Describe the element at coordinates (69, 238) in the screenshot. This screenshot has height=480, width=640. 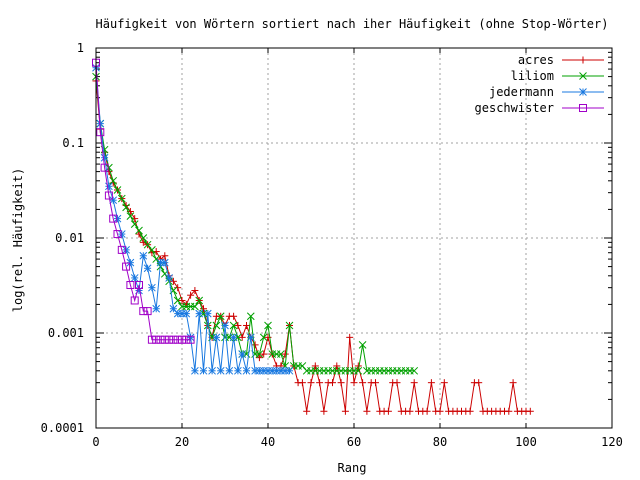
I see `y-tick-label: 0.01` at that location.